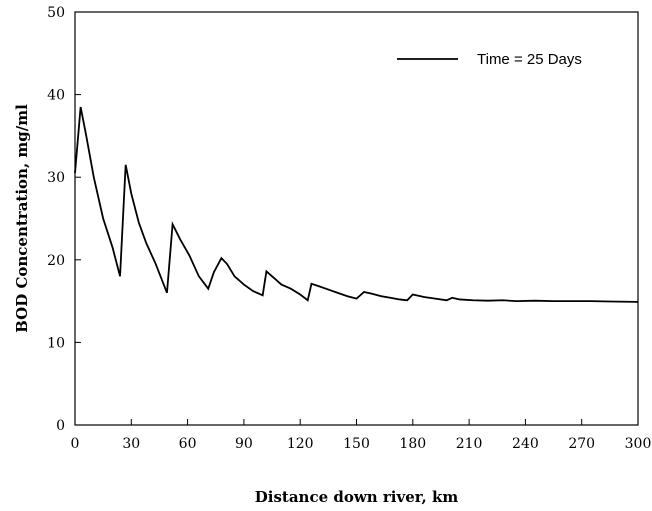 Image resolution: width=652 pixels, height=511 pixels. Describe the element at coordinates (356, 444) in the screenshot. I see `x-tick-label: 150` at that location.